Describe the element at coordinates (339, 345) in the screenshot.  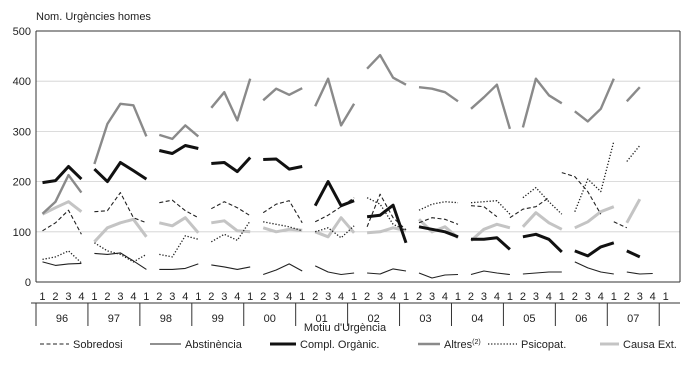
I see `legend-label: Compl. Orgànic.` at that location.